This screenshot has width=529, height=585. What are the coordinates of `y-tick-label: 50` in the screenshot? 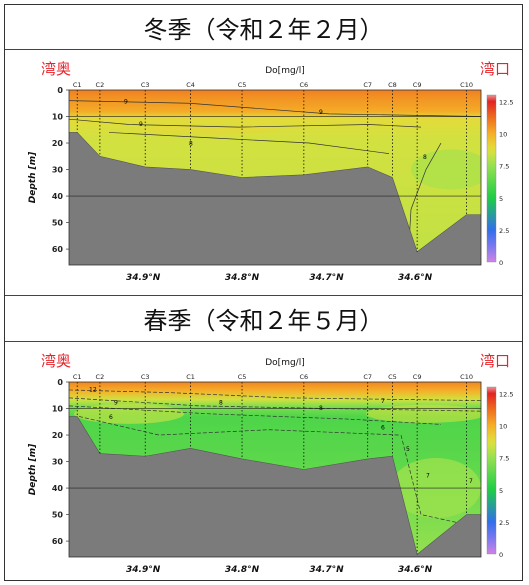 It's located at (58, 515).